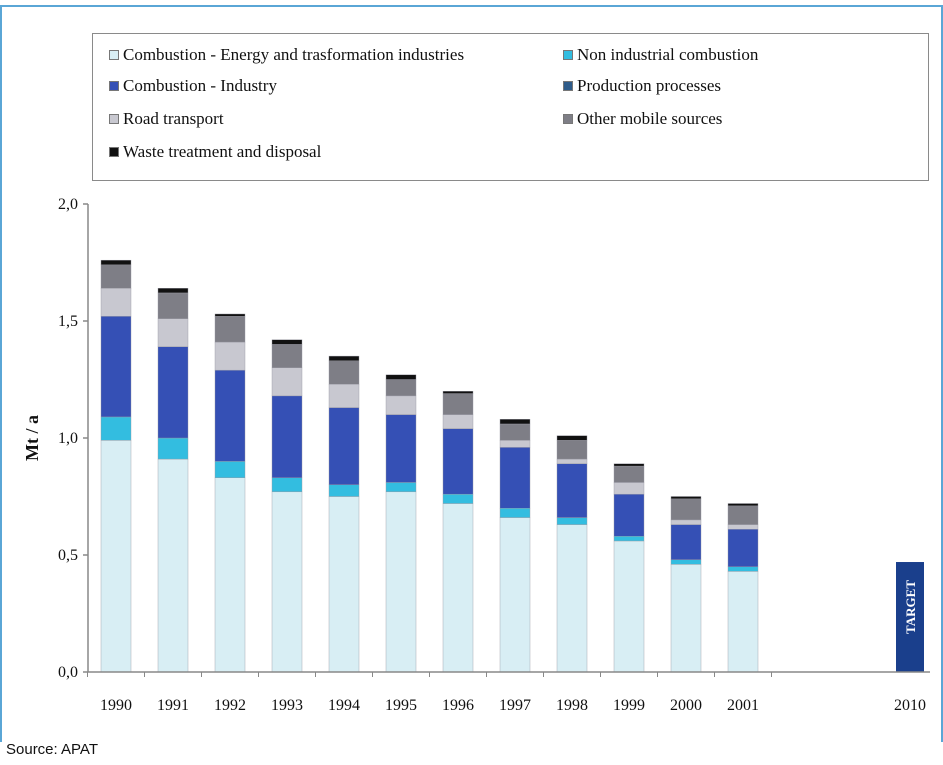 The image size is (943, 765). I want to click on legend-label: Road transport, so click(173, 118).